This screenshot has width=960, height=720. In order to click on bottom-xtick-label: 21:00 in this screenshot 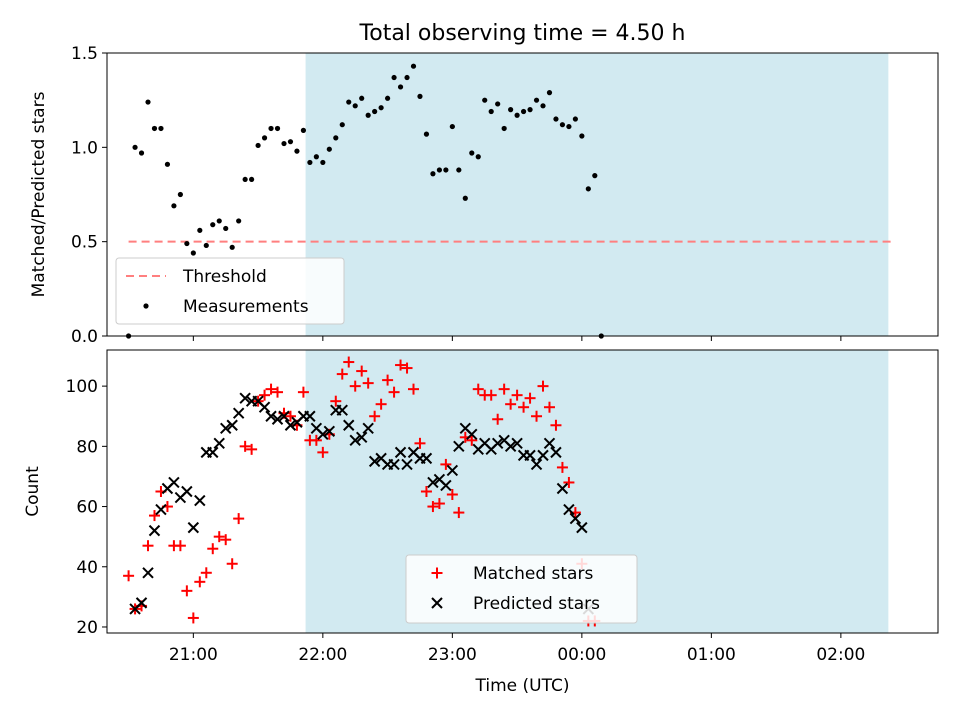, I will do `click(193, 655)`.